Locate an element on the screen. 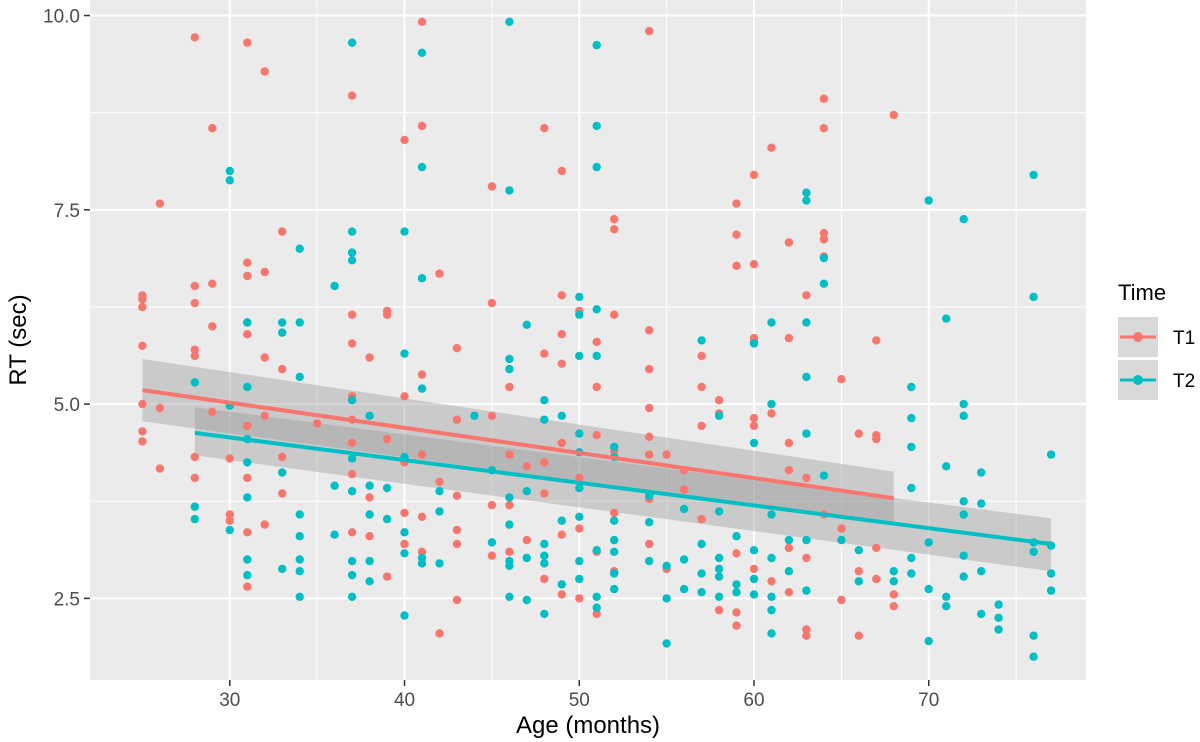  x-axis-ticks: 30 40 50 60 70 is located at coordinates (579, 695).